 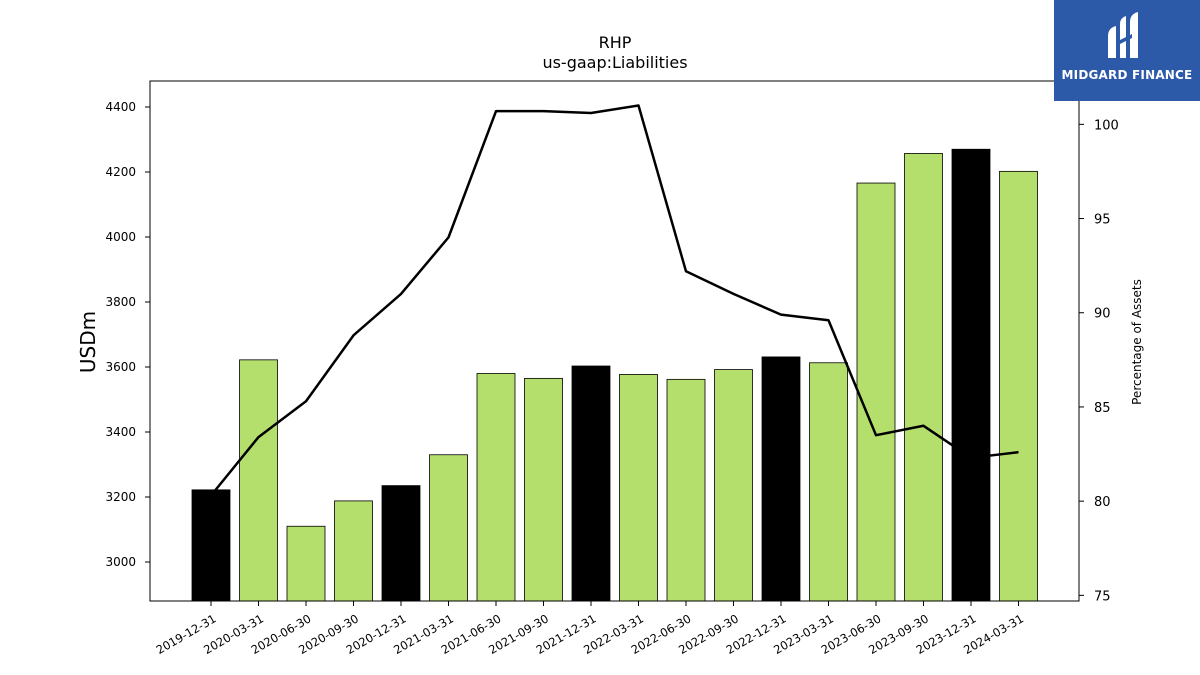 I want to click on logo-text: MIDGARD FINANCE, so click(x=1127, y=75).